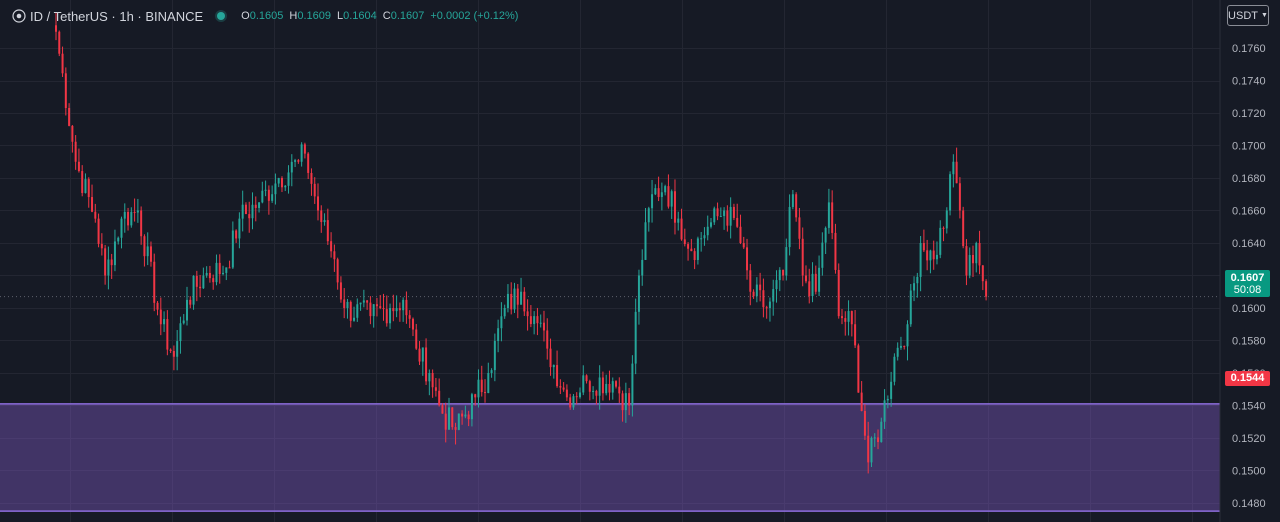  Describe the element at coordinates (1249, 504) in the screenshot. I see `price-tick-label: 0.1480` at that location.